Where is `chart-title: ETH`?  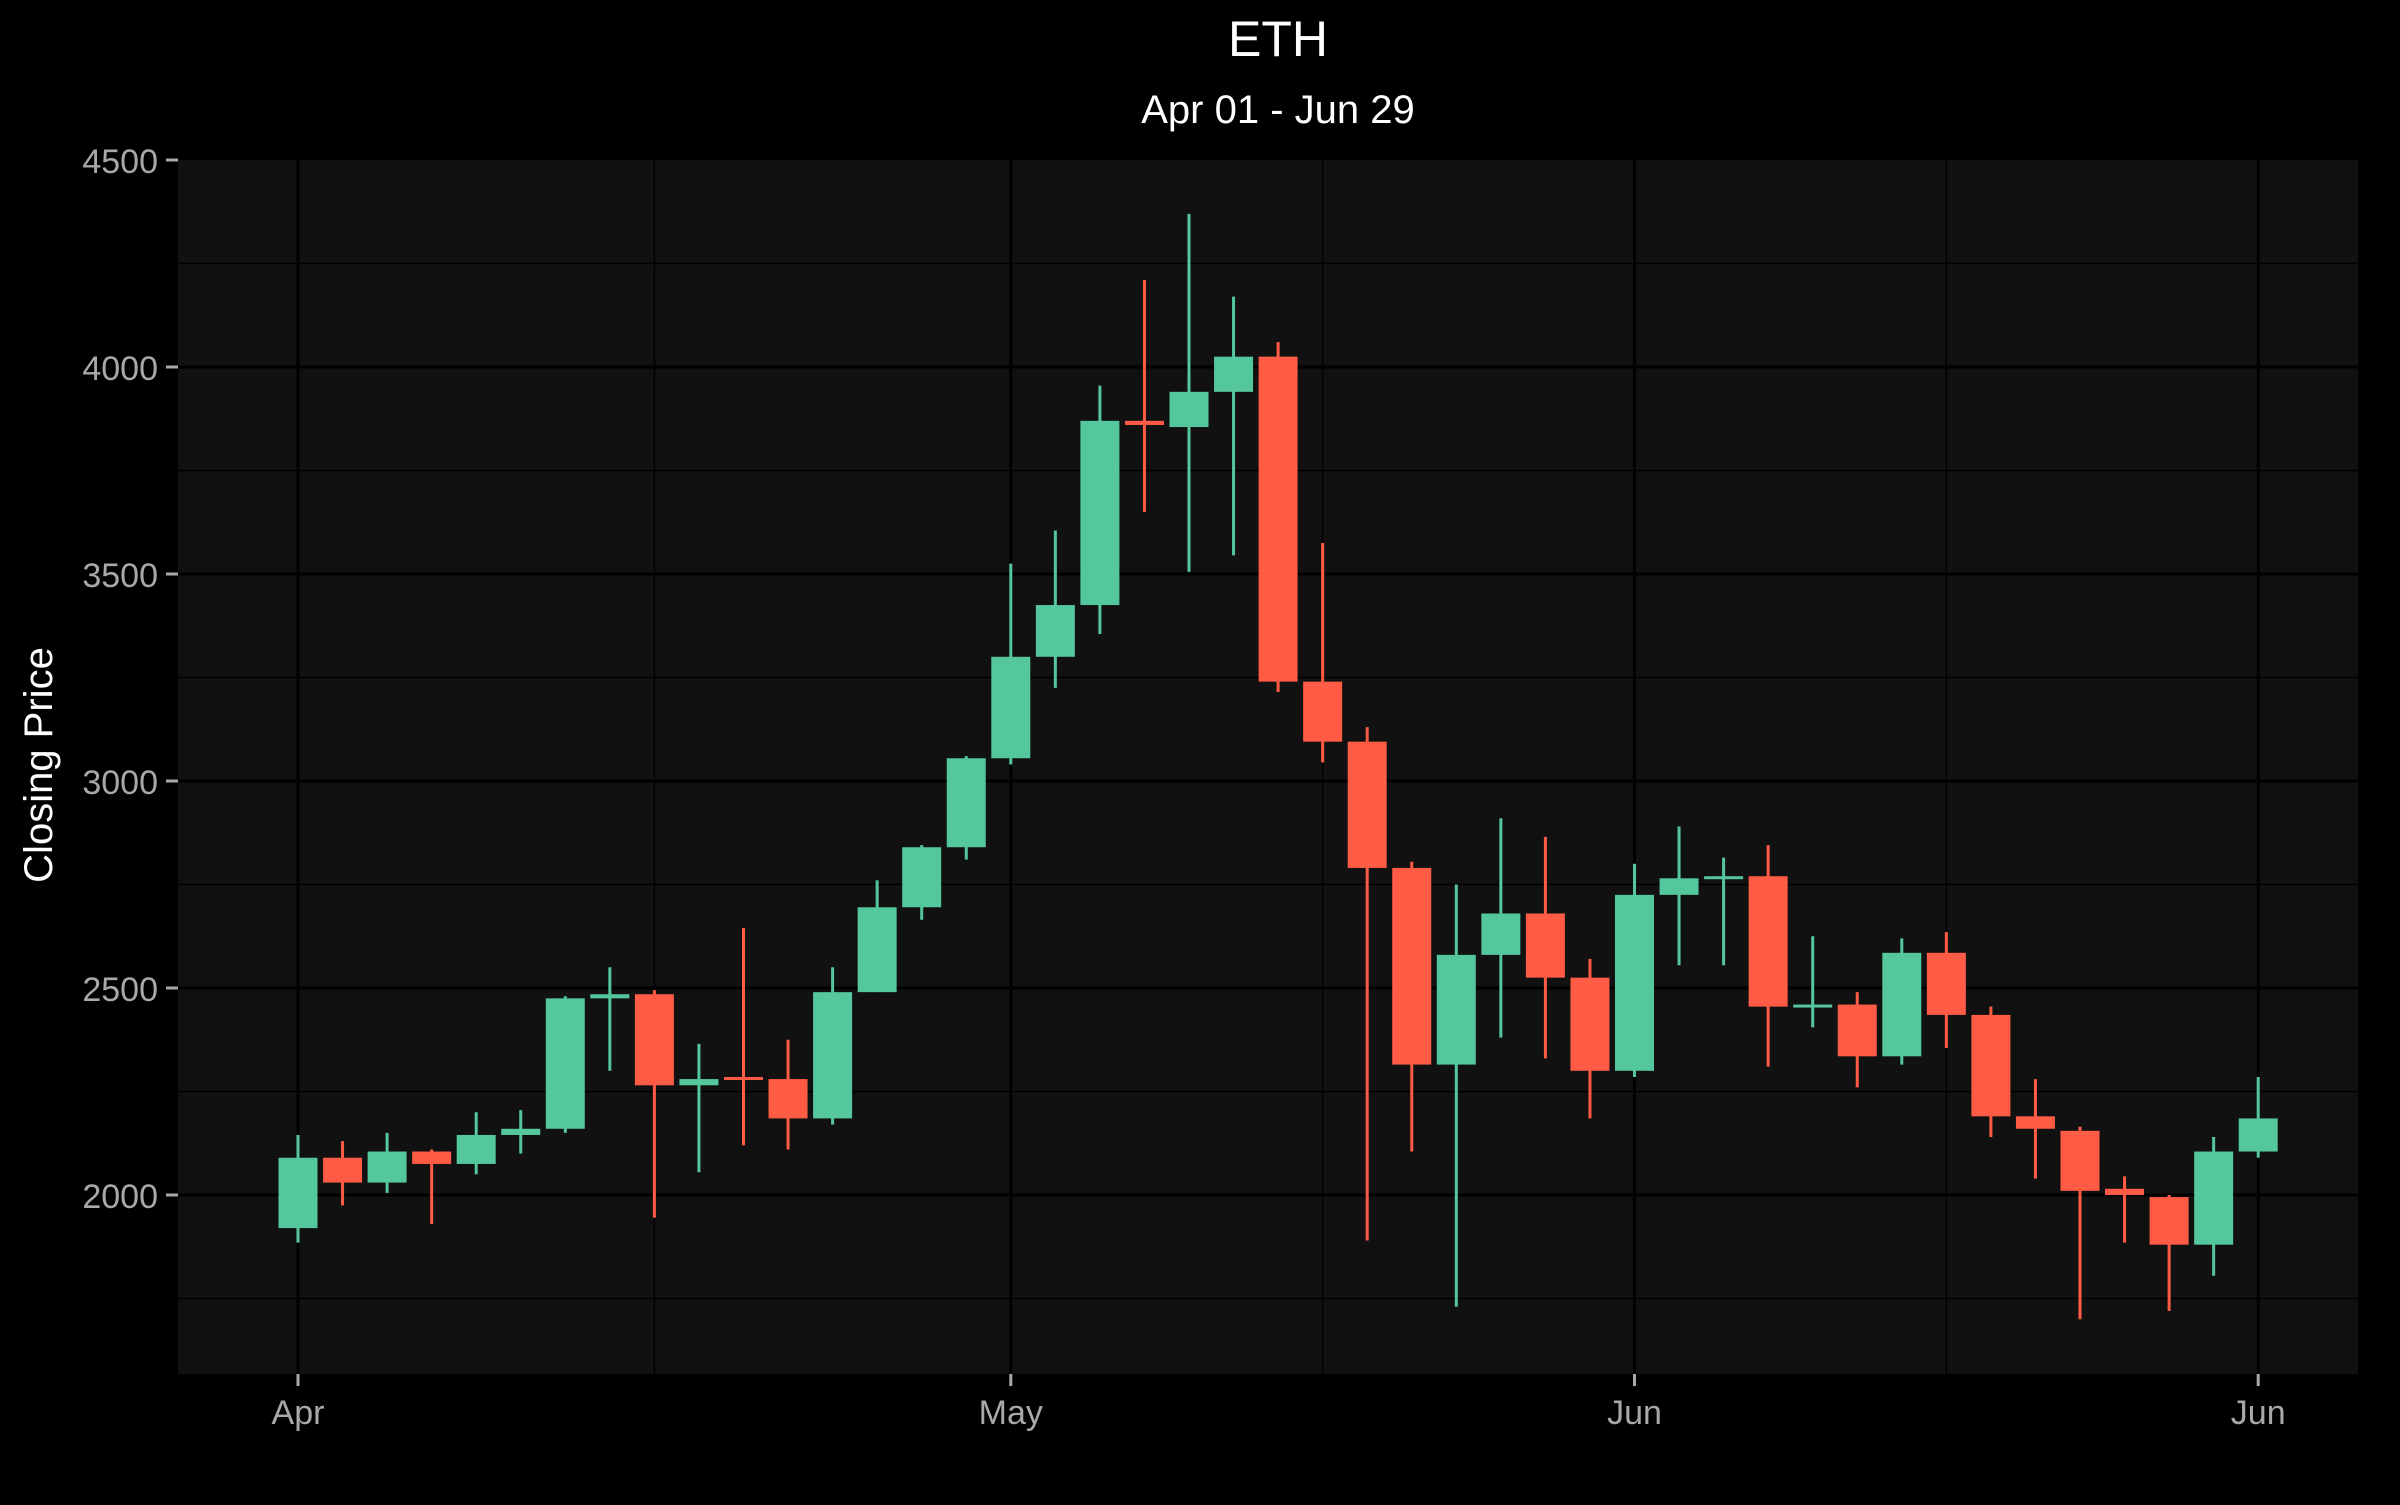
chart-title: ETH is located at coordinates (1278, 39).